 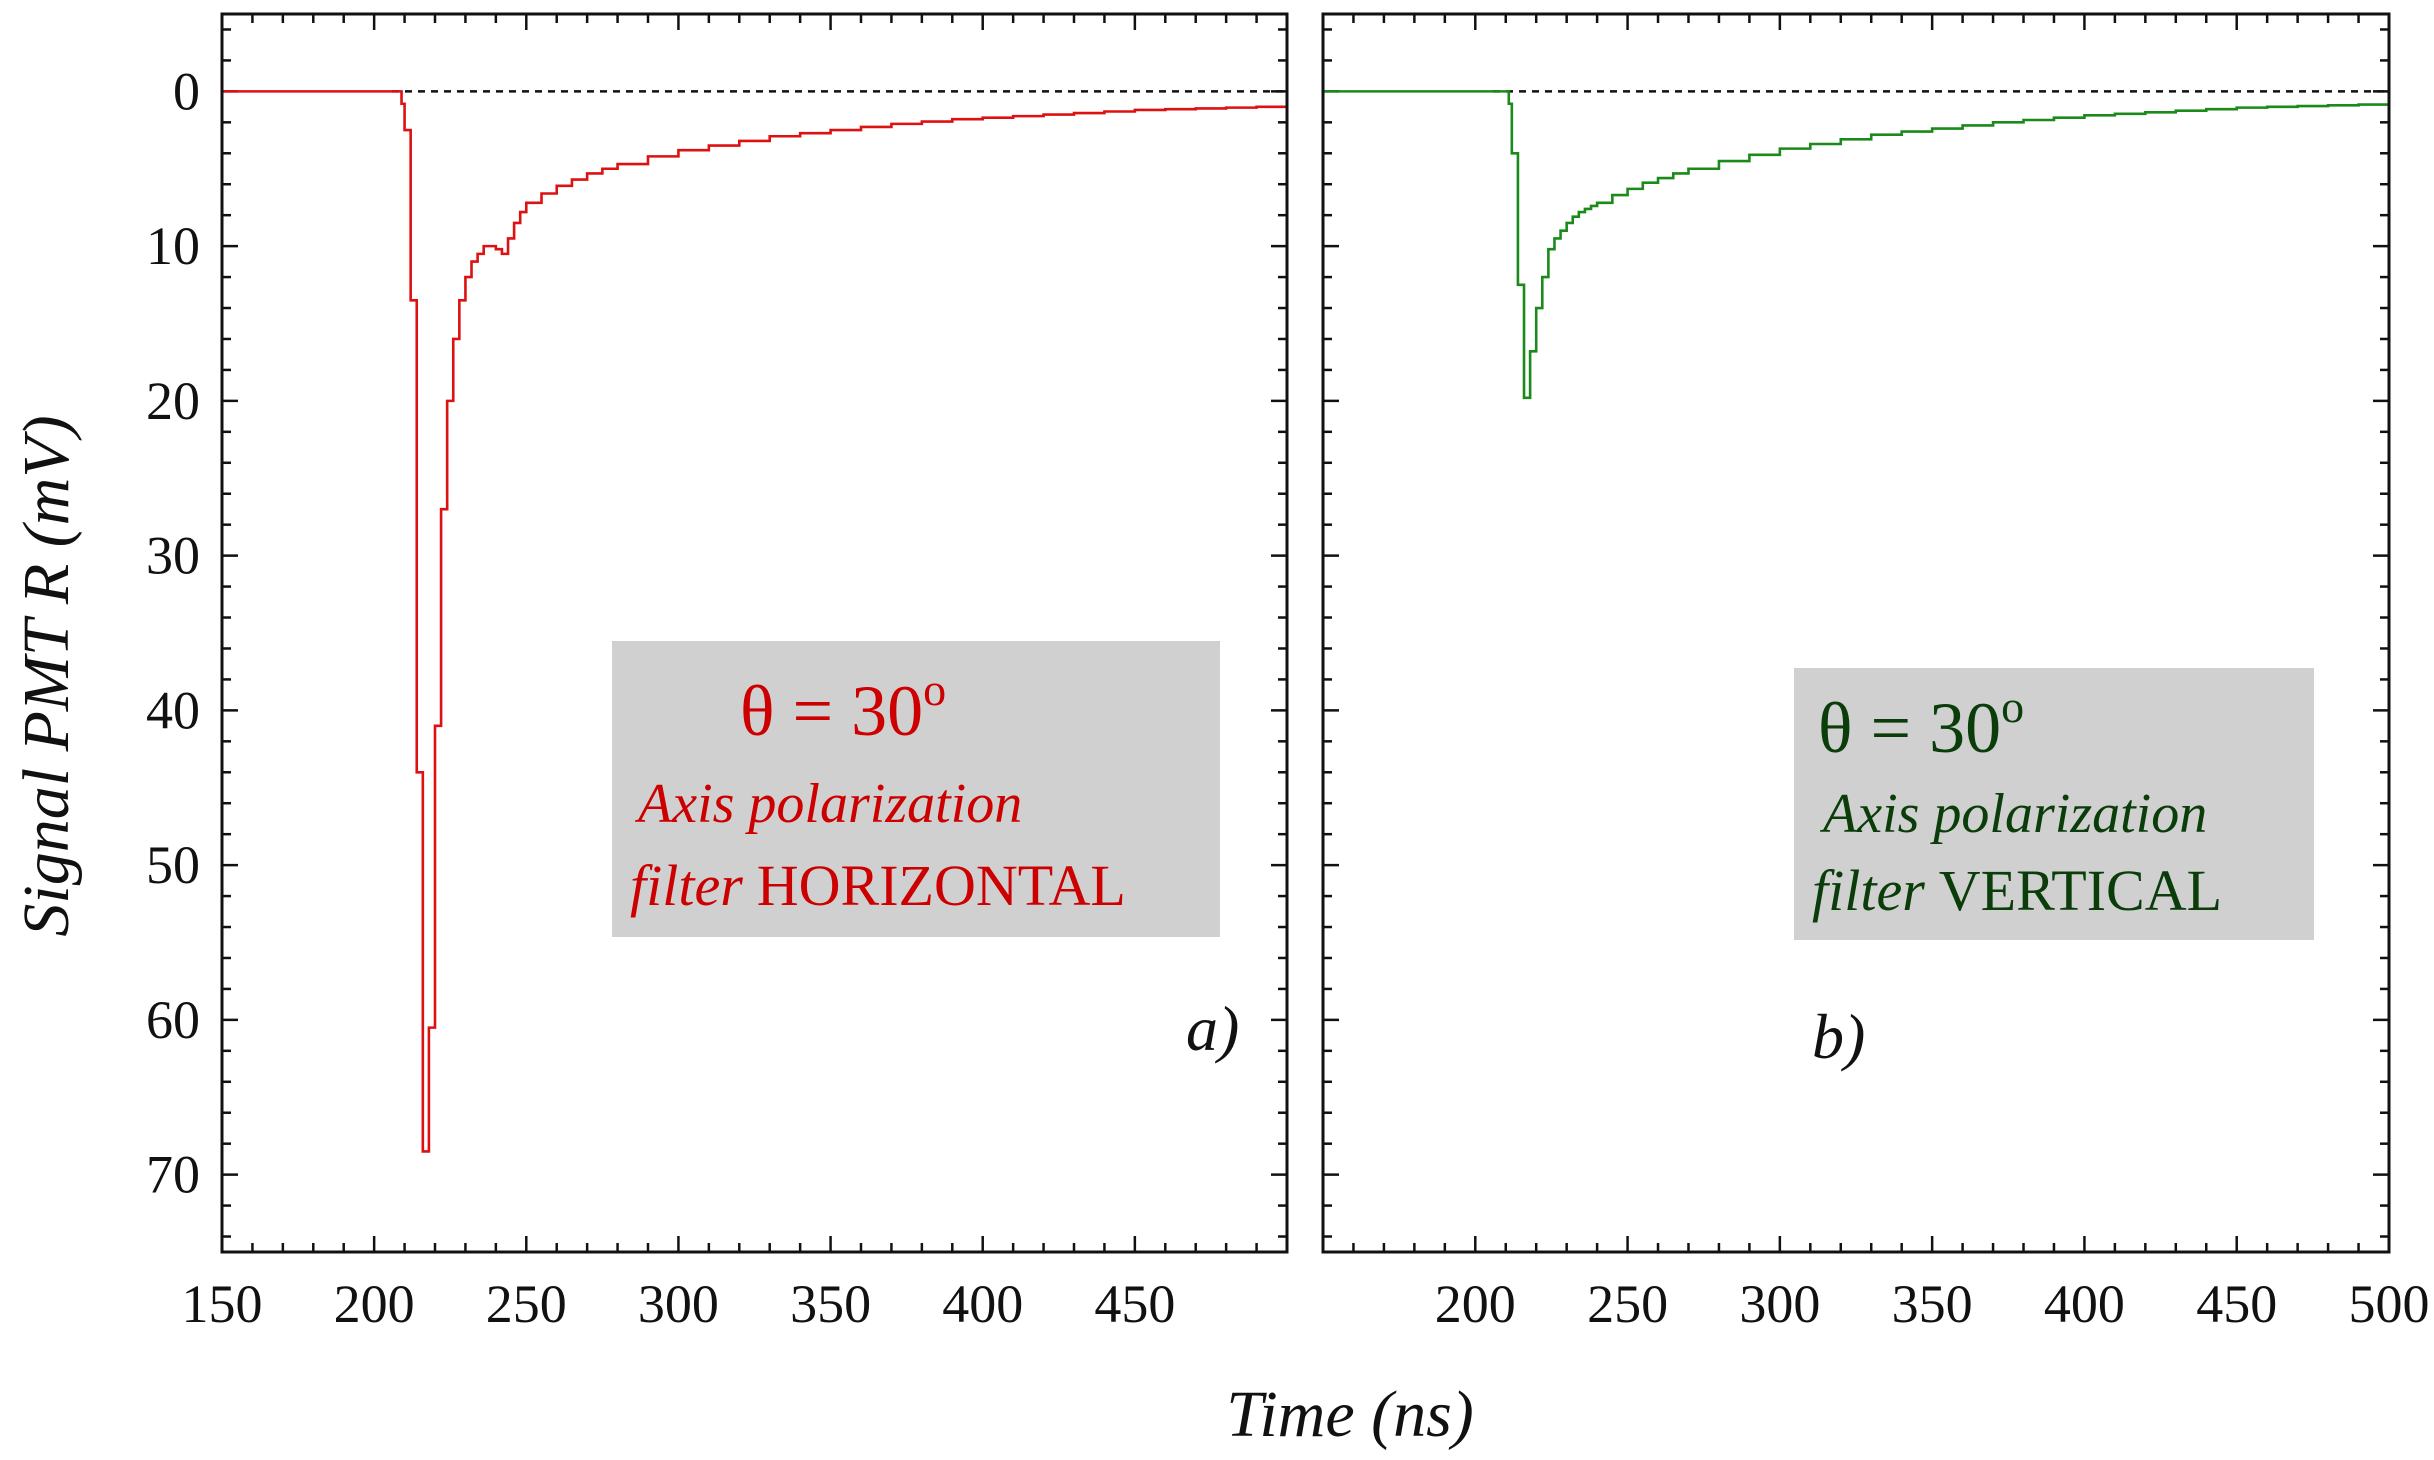 I want to click on panel-b-theta-degree-superscript: o, so click(x=2012, y=706).